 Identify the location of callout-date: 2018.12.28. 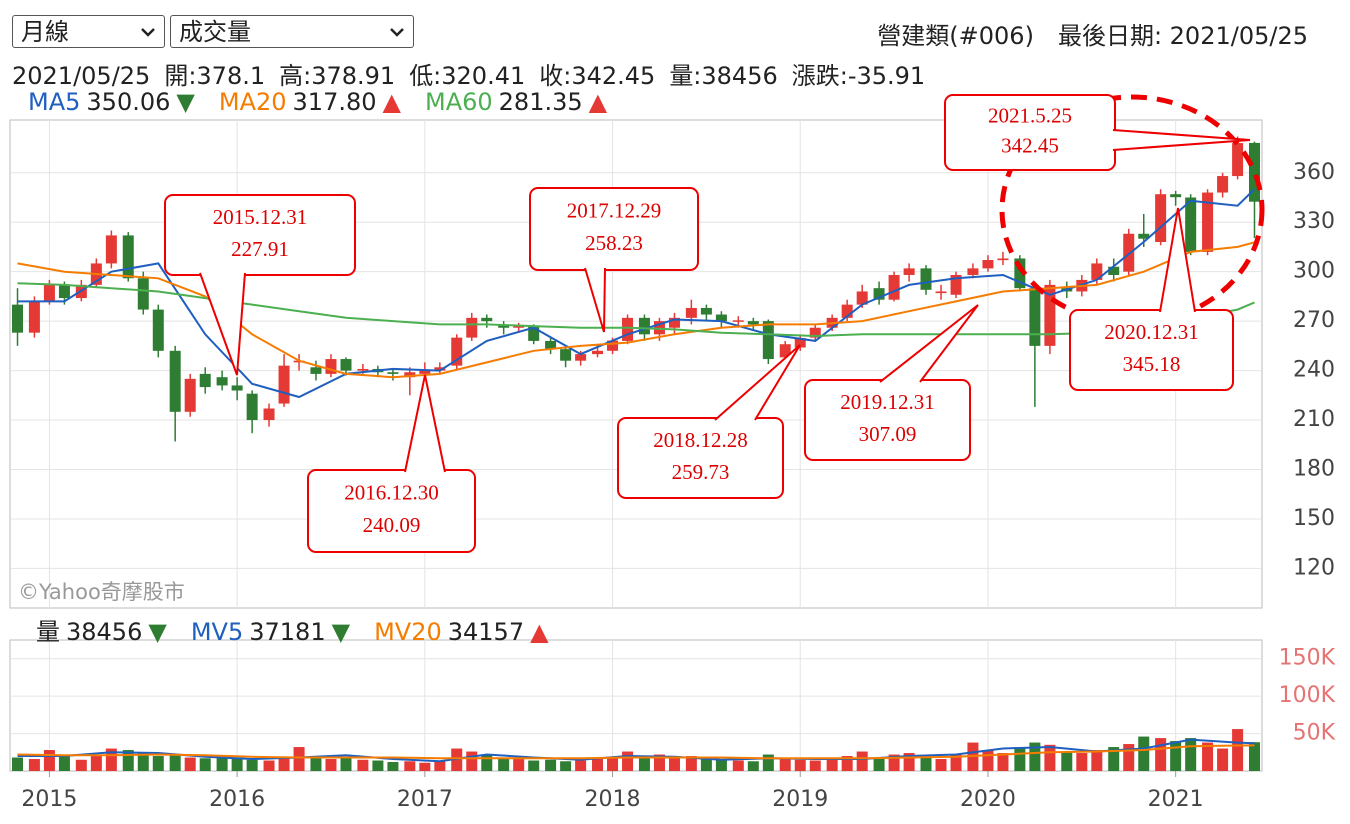
(700, 440).